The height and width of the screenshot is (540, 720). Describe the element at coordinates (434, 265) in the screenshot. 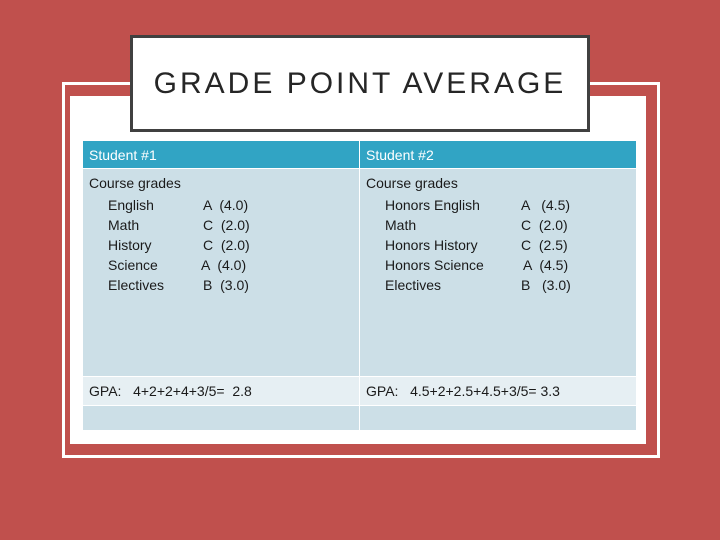

I see `course-name: Honors Science` at that location.